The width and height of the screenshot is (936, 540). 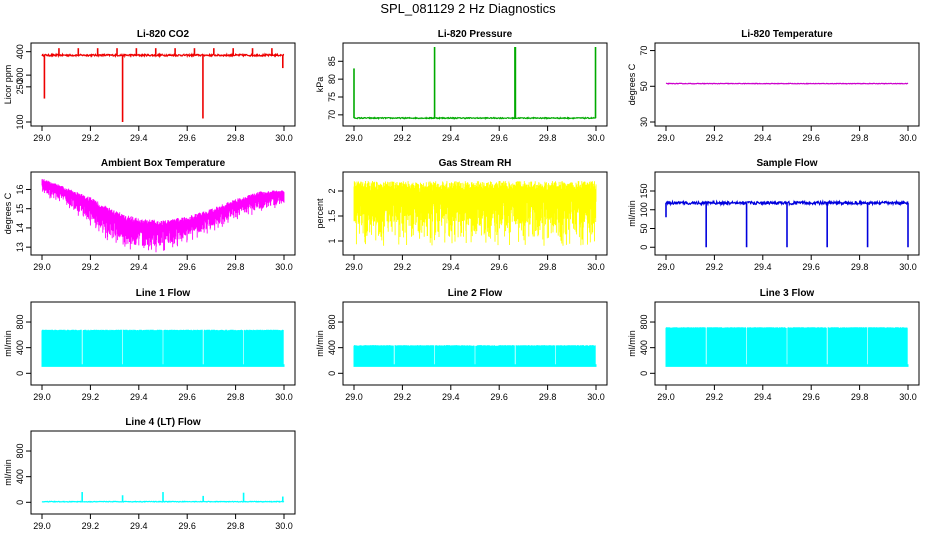 What do you see at coordinates (332, 61) in the screenshot?
I see `y-tick-label: 85` at bounding box center [332, 61].